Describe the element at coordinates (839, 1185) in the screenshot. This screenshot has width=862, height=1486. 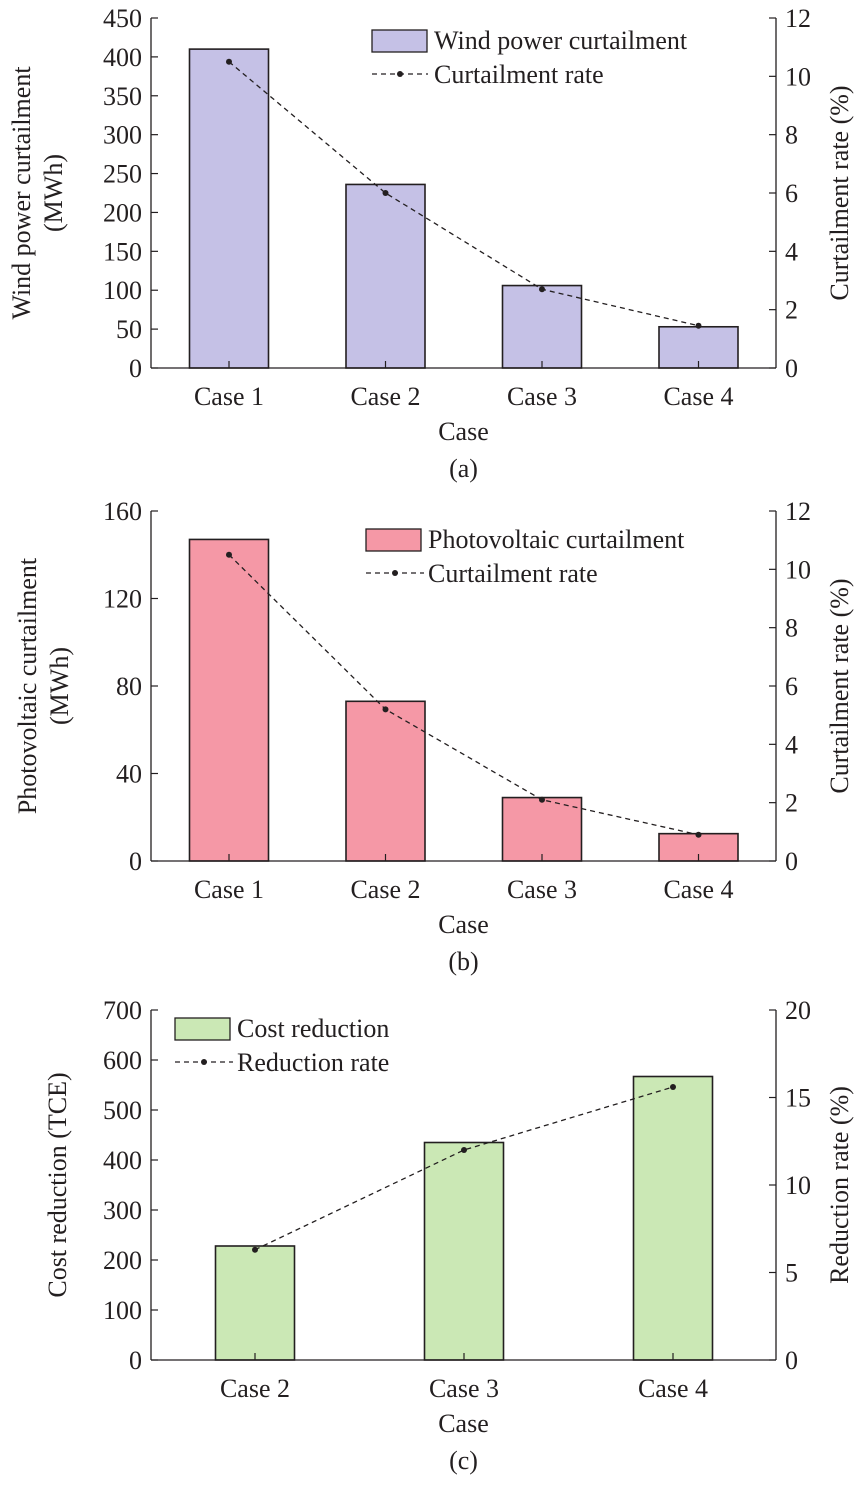
I see `right-axis-title: Reduction rate (%)` at that location.